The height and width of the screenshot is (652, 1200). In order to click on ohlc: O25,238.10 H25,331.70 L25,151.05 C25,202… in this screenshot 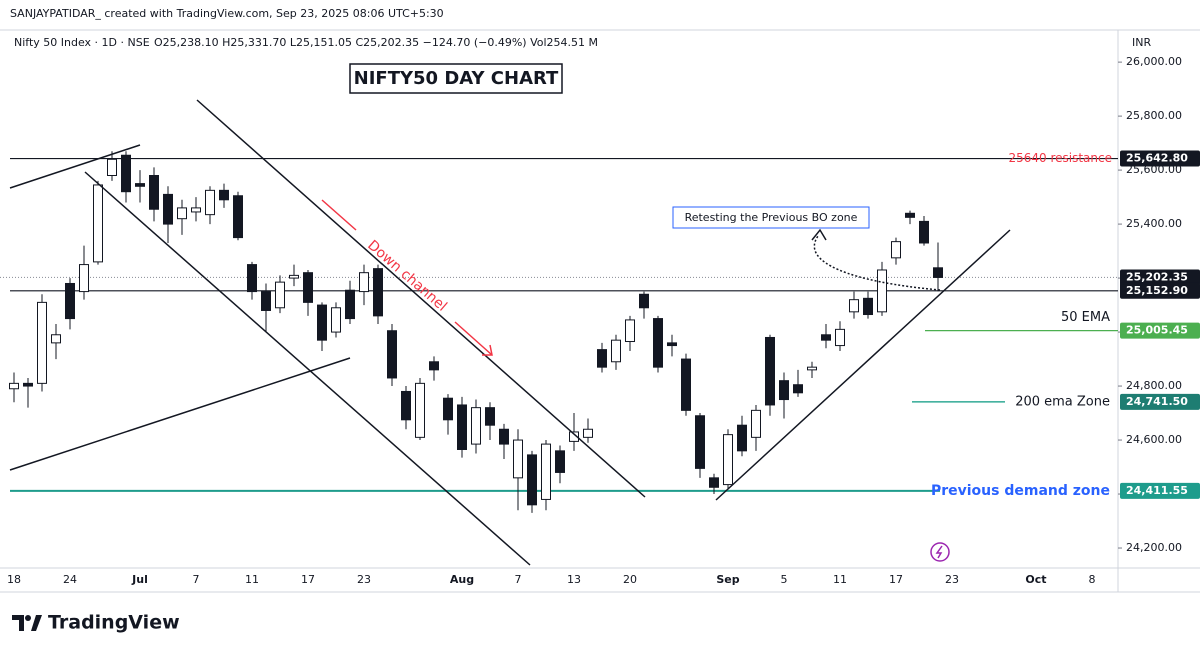, I will do `click(376, 42)`.